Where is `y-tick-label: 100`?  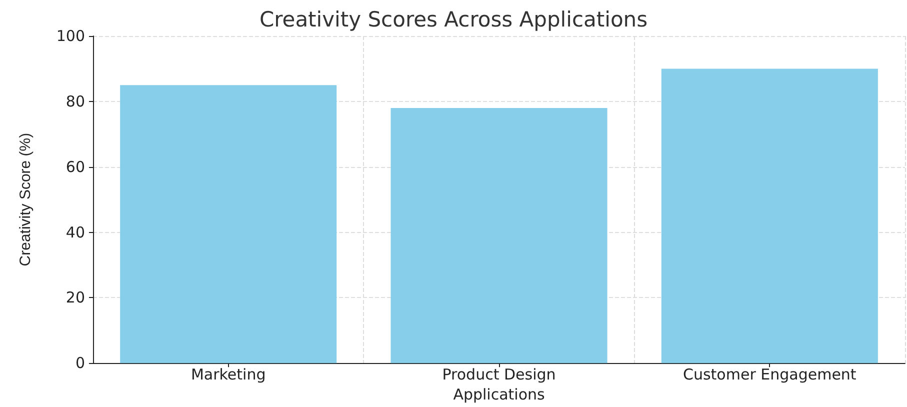
y-tick-label: 100 is located at coordinates (70, 36).